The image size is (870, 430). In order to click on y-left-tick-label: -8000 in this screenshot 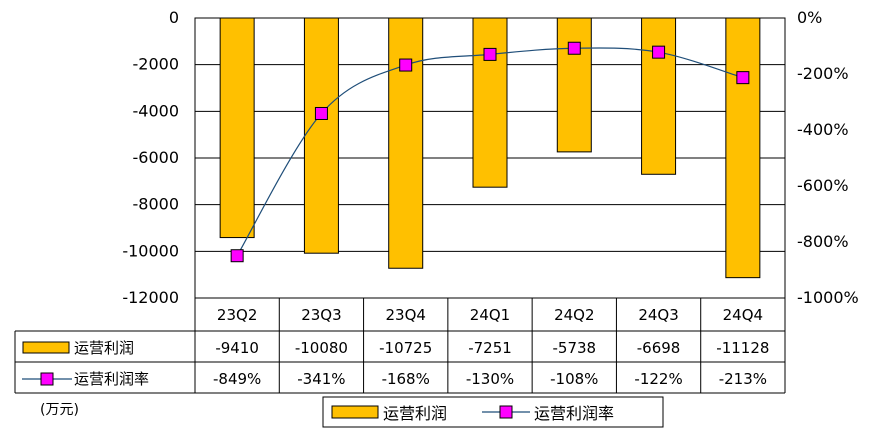, I will do `click(156, 204)`.